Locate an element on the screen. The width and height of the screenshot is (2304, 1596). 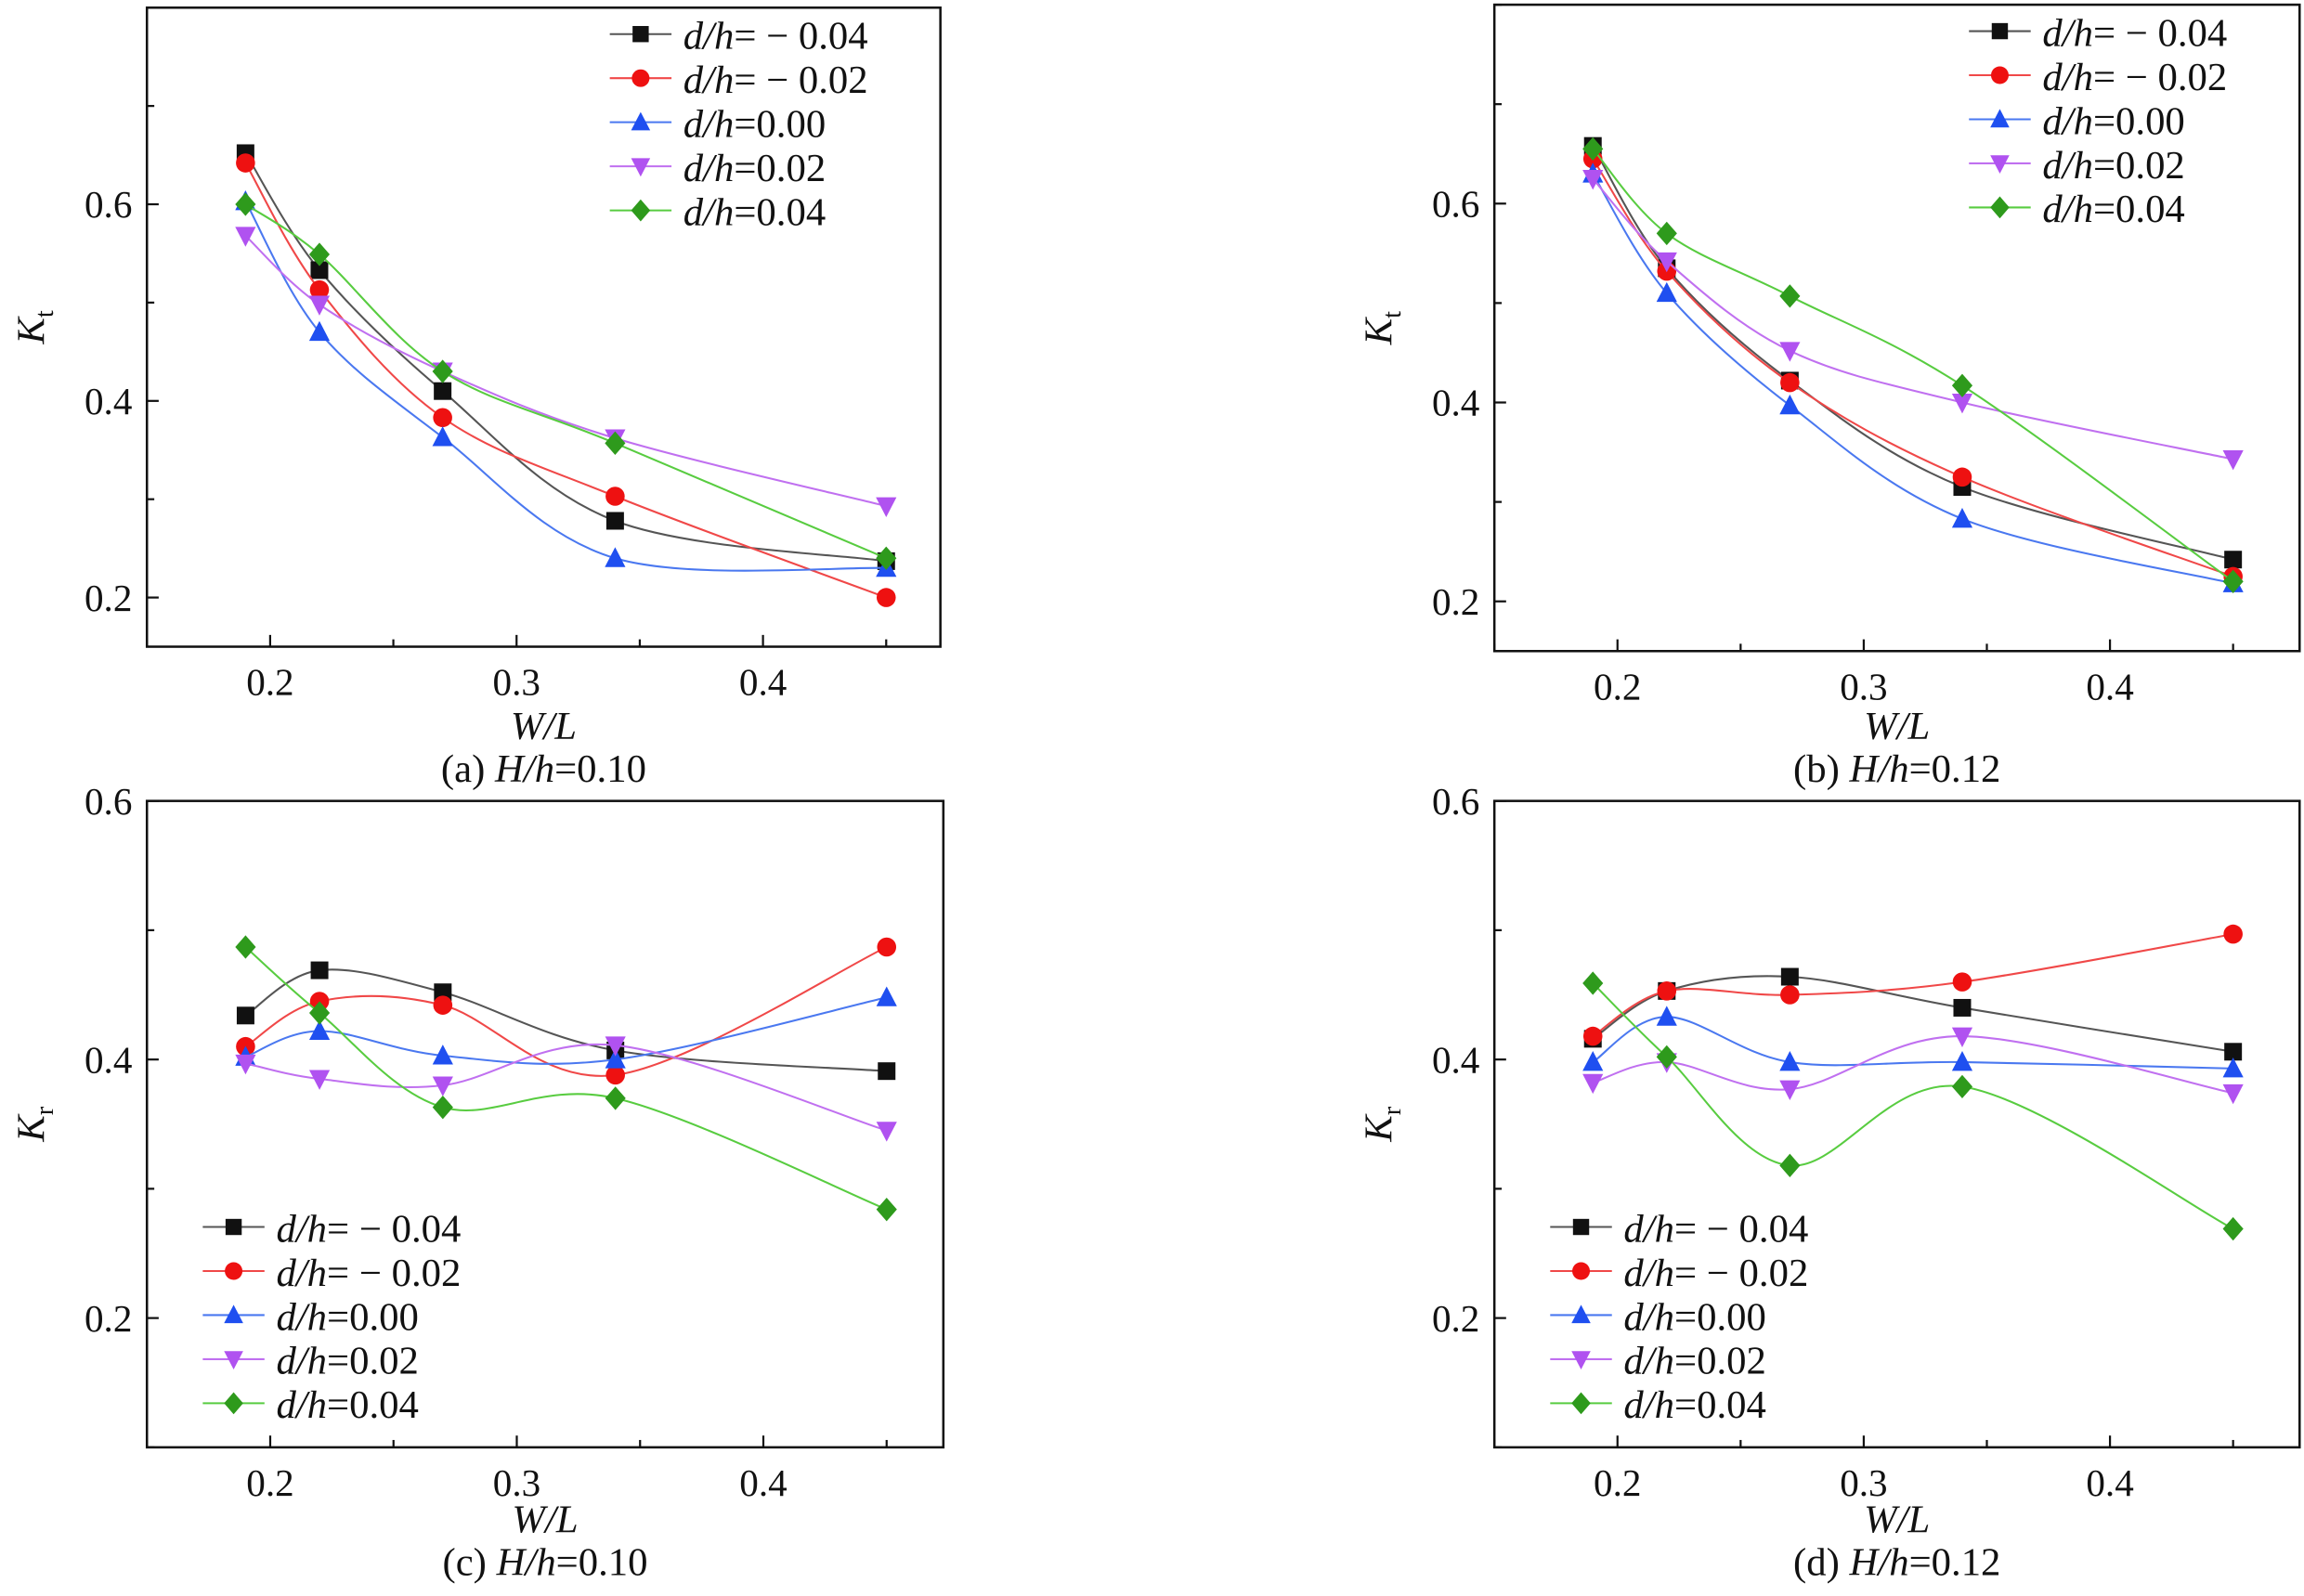
x-tick-label: 0.4 is located at coordinates (2109, 686).